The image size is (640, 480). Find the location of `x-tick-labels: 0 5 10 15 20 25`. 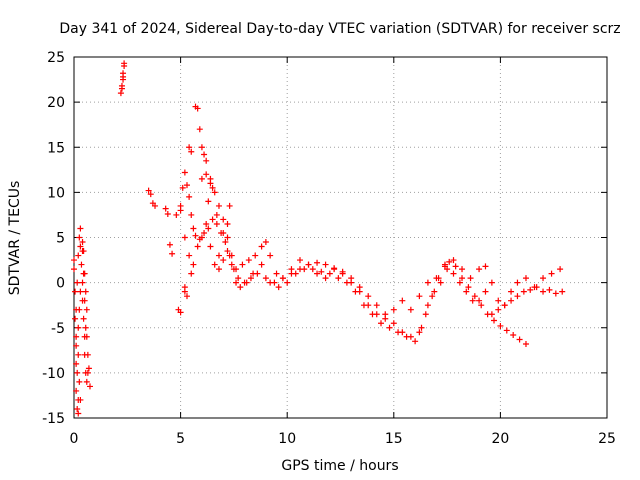

x-tick-labels: 0 5 10 15 20 25 is located at coordinates (343, 439).